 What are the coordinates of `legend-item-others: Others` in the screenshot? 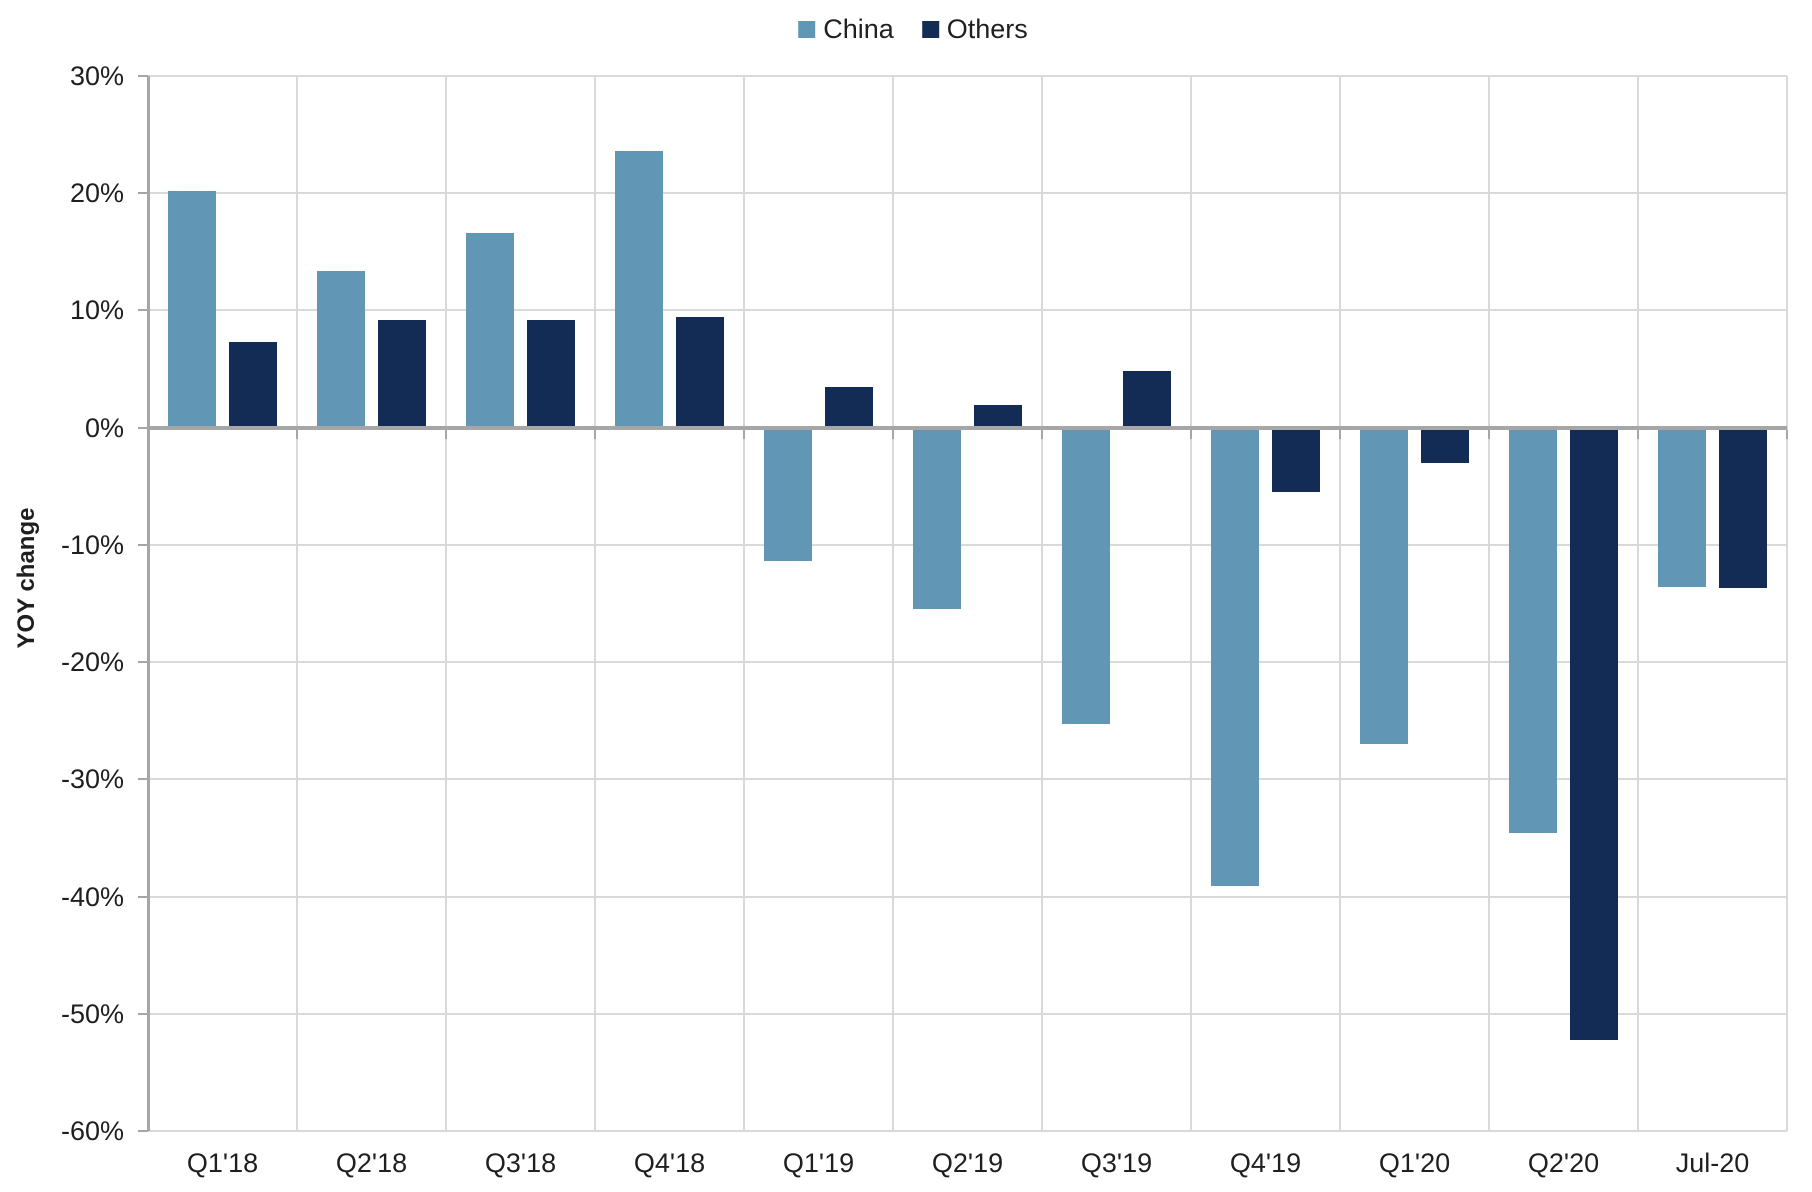 It's located at (974, 29).